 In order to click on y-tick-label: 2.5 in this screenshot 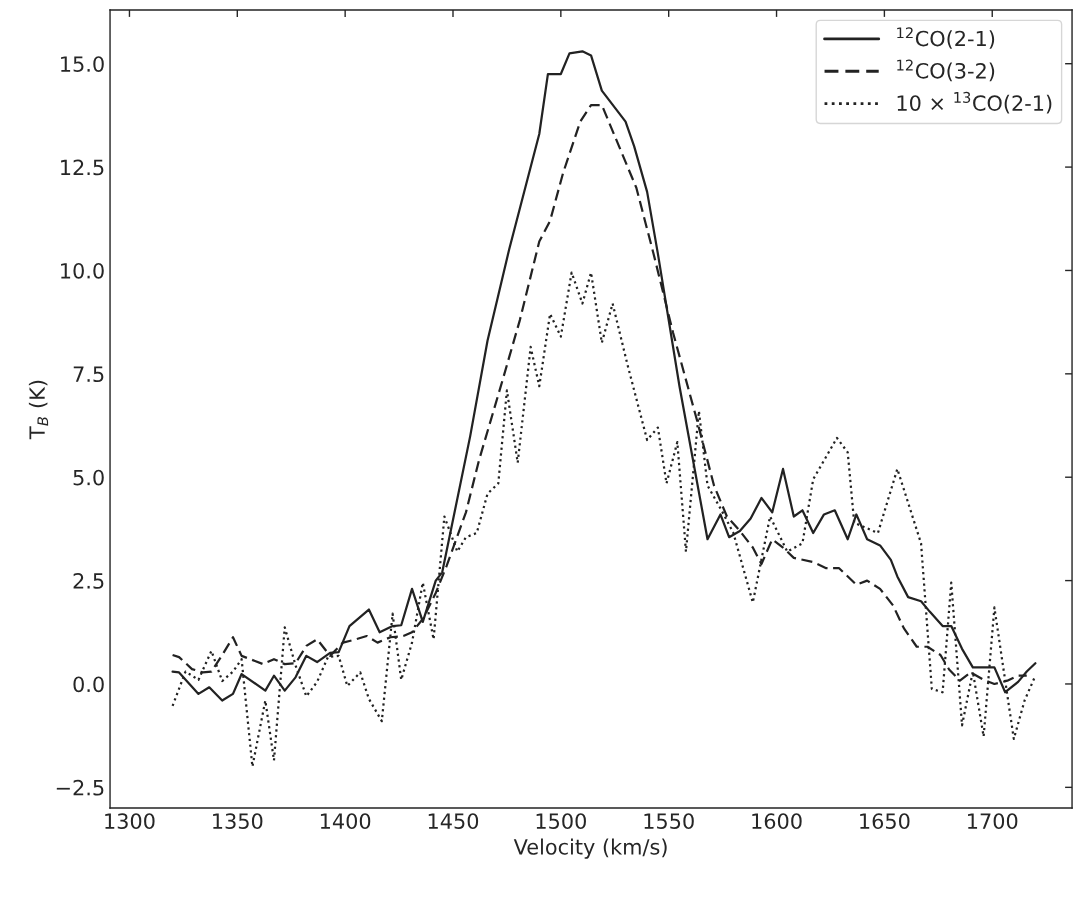, I will do `click(88, 581)`.